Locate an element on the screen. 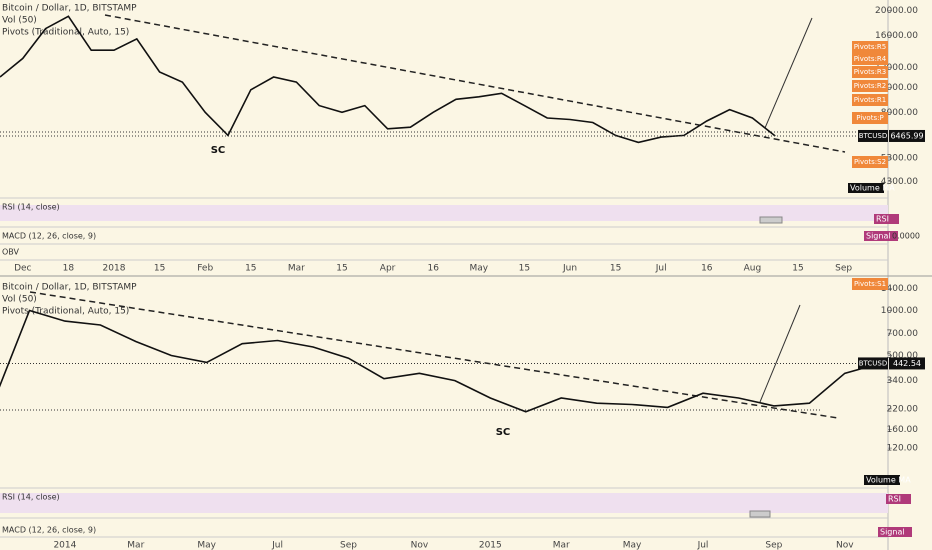  symbol-label: BTCUSD is located at coordinates (873, 363).